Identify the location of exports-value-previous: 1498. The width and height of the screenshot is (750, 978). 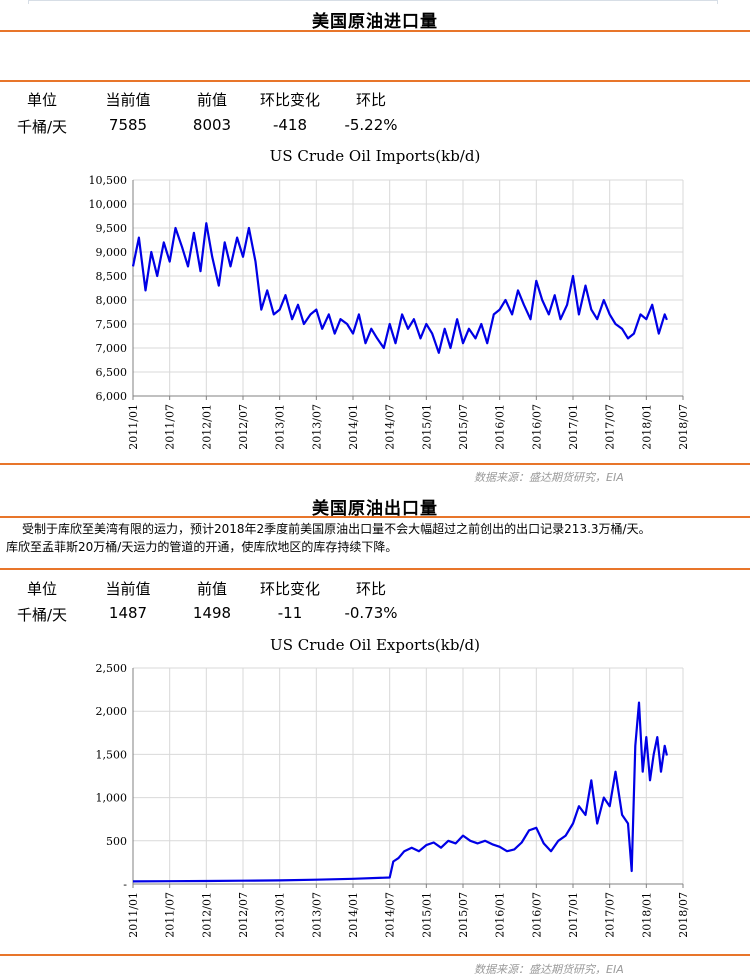
(212, 613).